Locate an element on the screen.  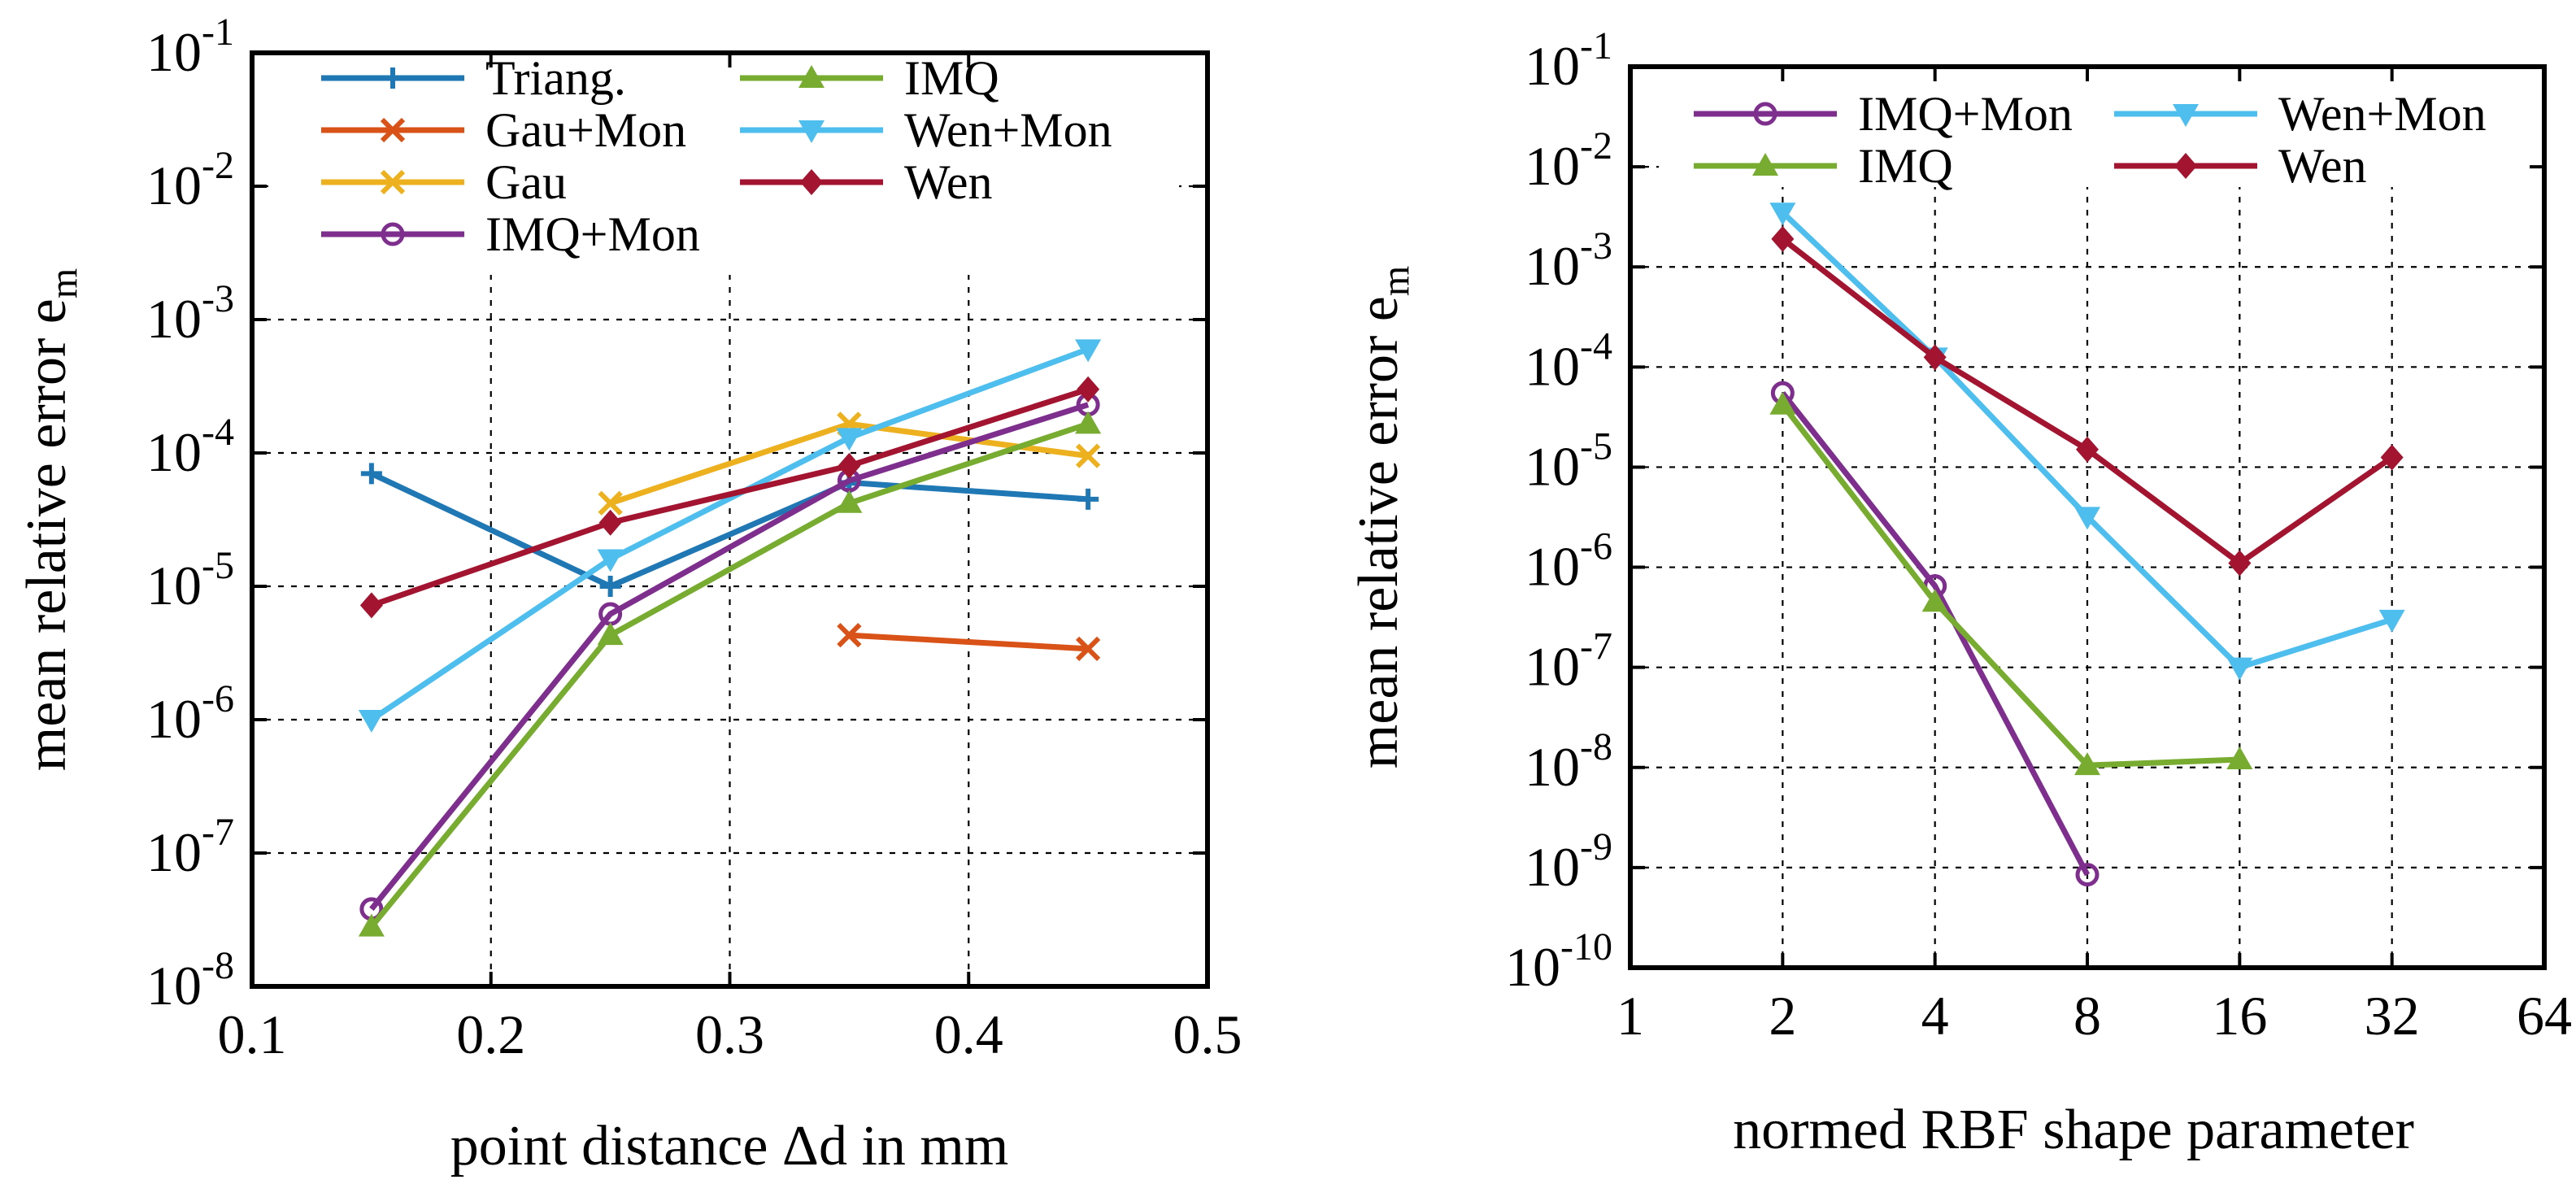
series-line-triang is located at coordinates (729, 530).